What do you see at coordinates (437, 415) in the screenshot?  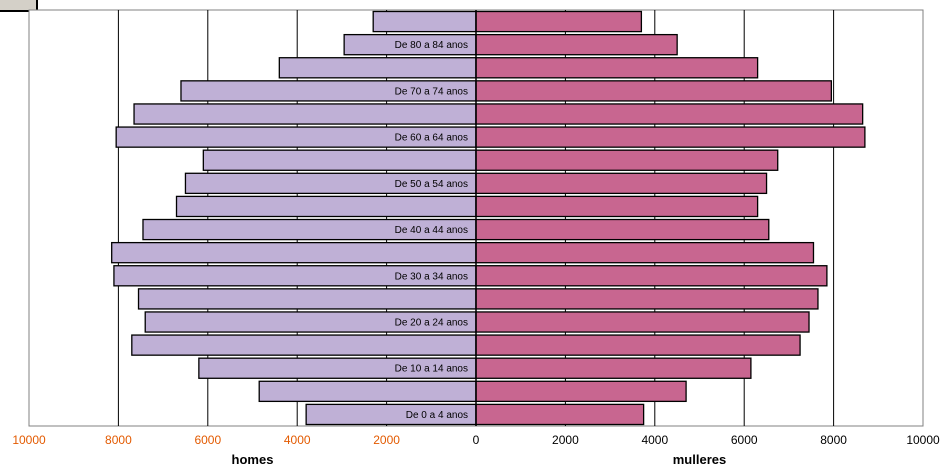 I see `category-label: De 0 a 4 anos` at bounding box center [437, 415].